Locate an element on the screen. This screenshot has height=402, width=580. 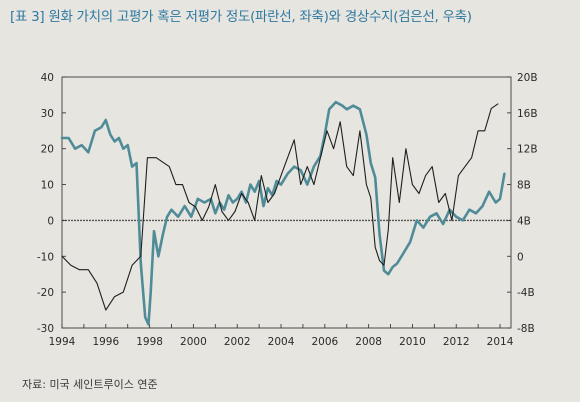
y-left-tick-label: 30 is located at coordinates (47, 114).